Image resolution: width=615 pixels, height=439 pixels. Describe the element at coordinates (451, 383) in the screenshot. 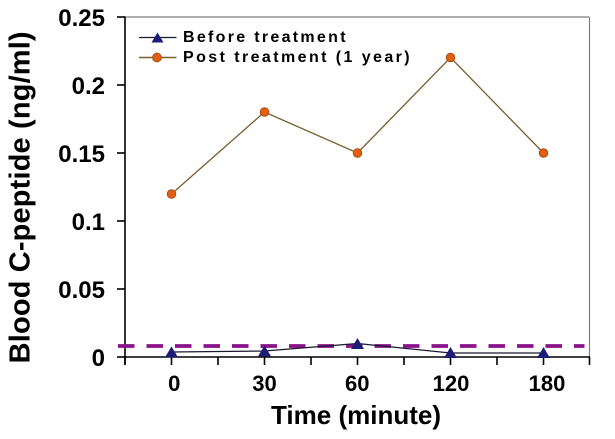

I see `svg-text: 120` at that location.